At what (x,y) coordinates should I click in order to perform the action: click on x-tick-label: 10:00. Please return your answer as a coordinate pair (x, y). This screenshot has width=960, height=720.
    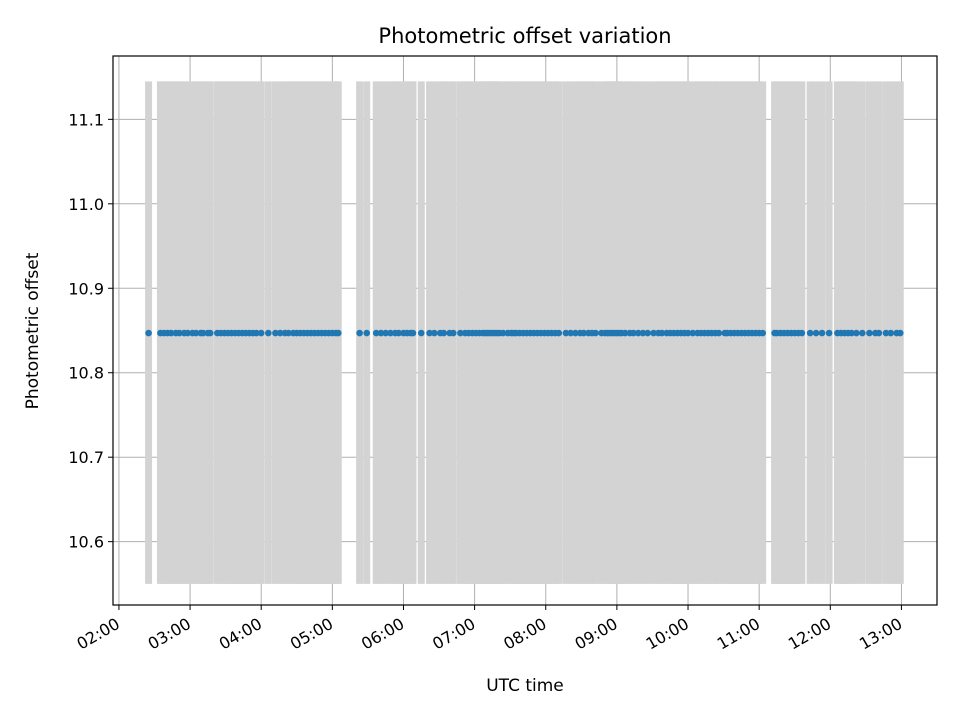
    Looking at the image, I should click on (667, 634).